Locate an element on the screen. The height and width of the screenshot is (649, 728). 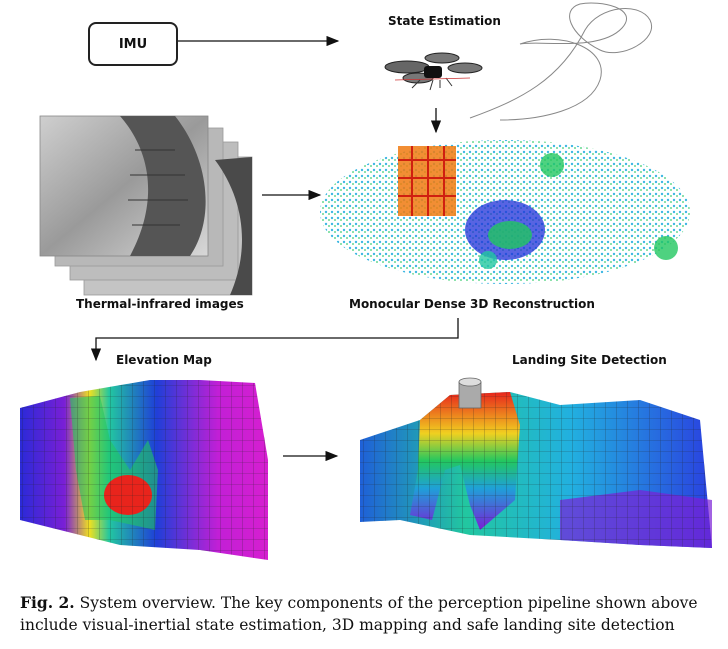
elevation-map-mesh is located at coordinates (144, 470).